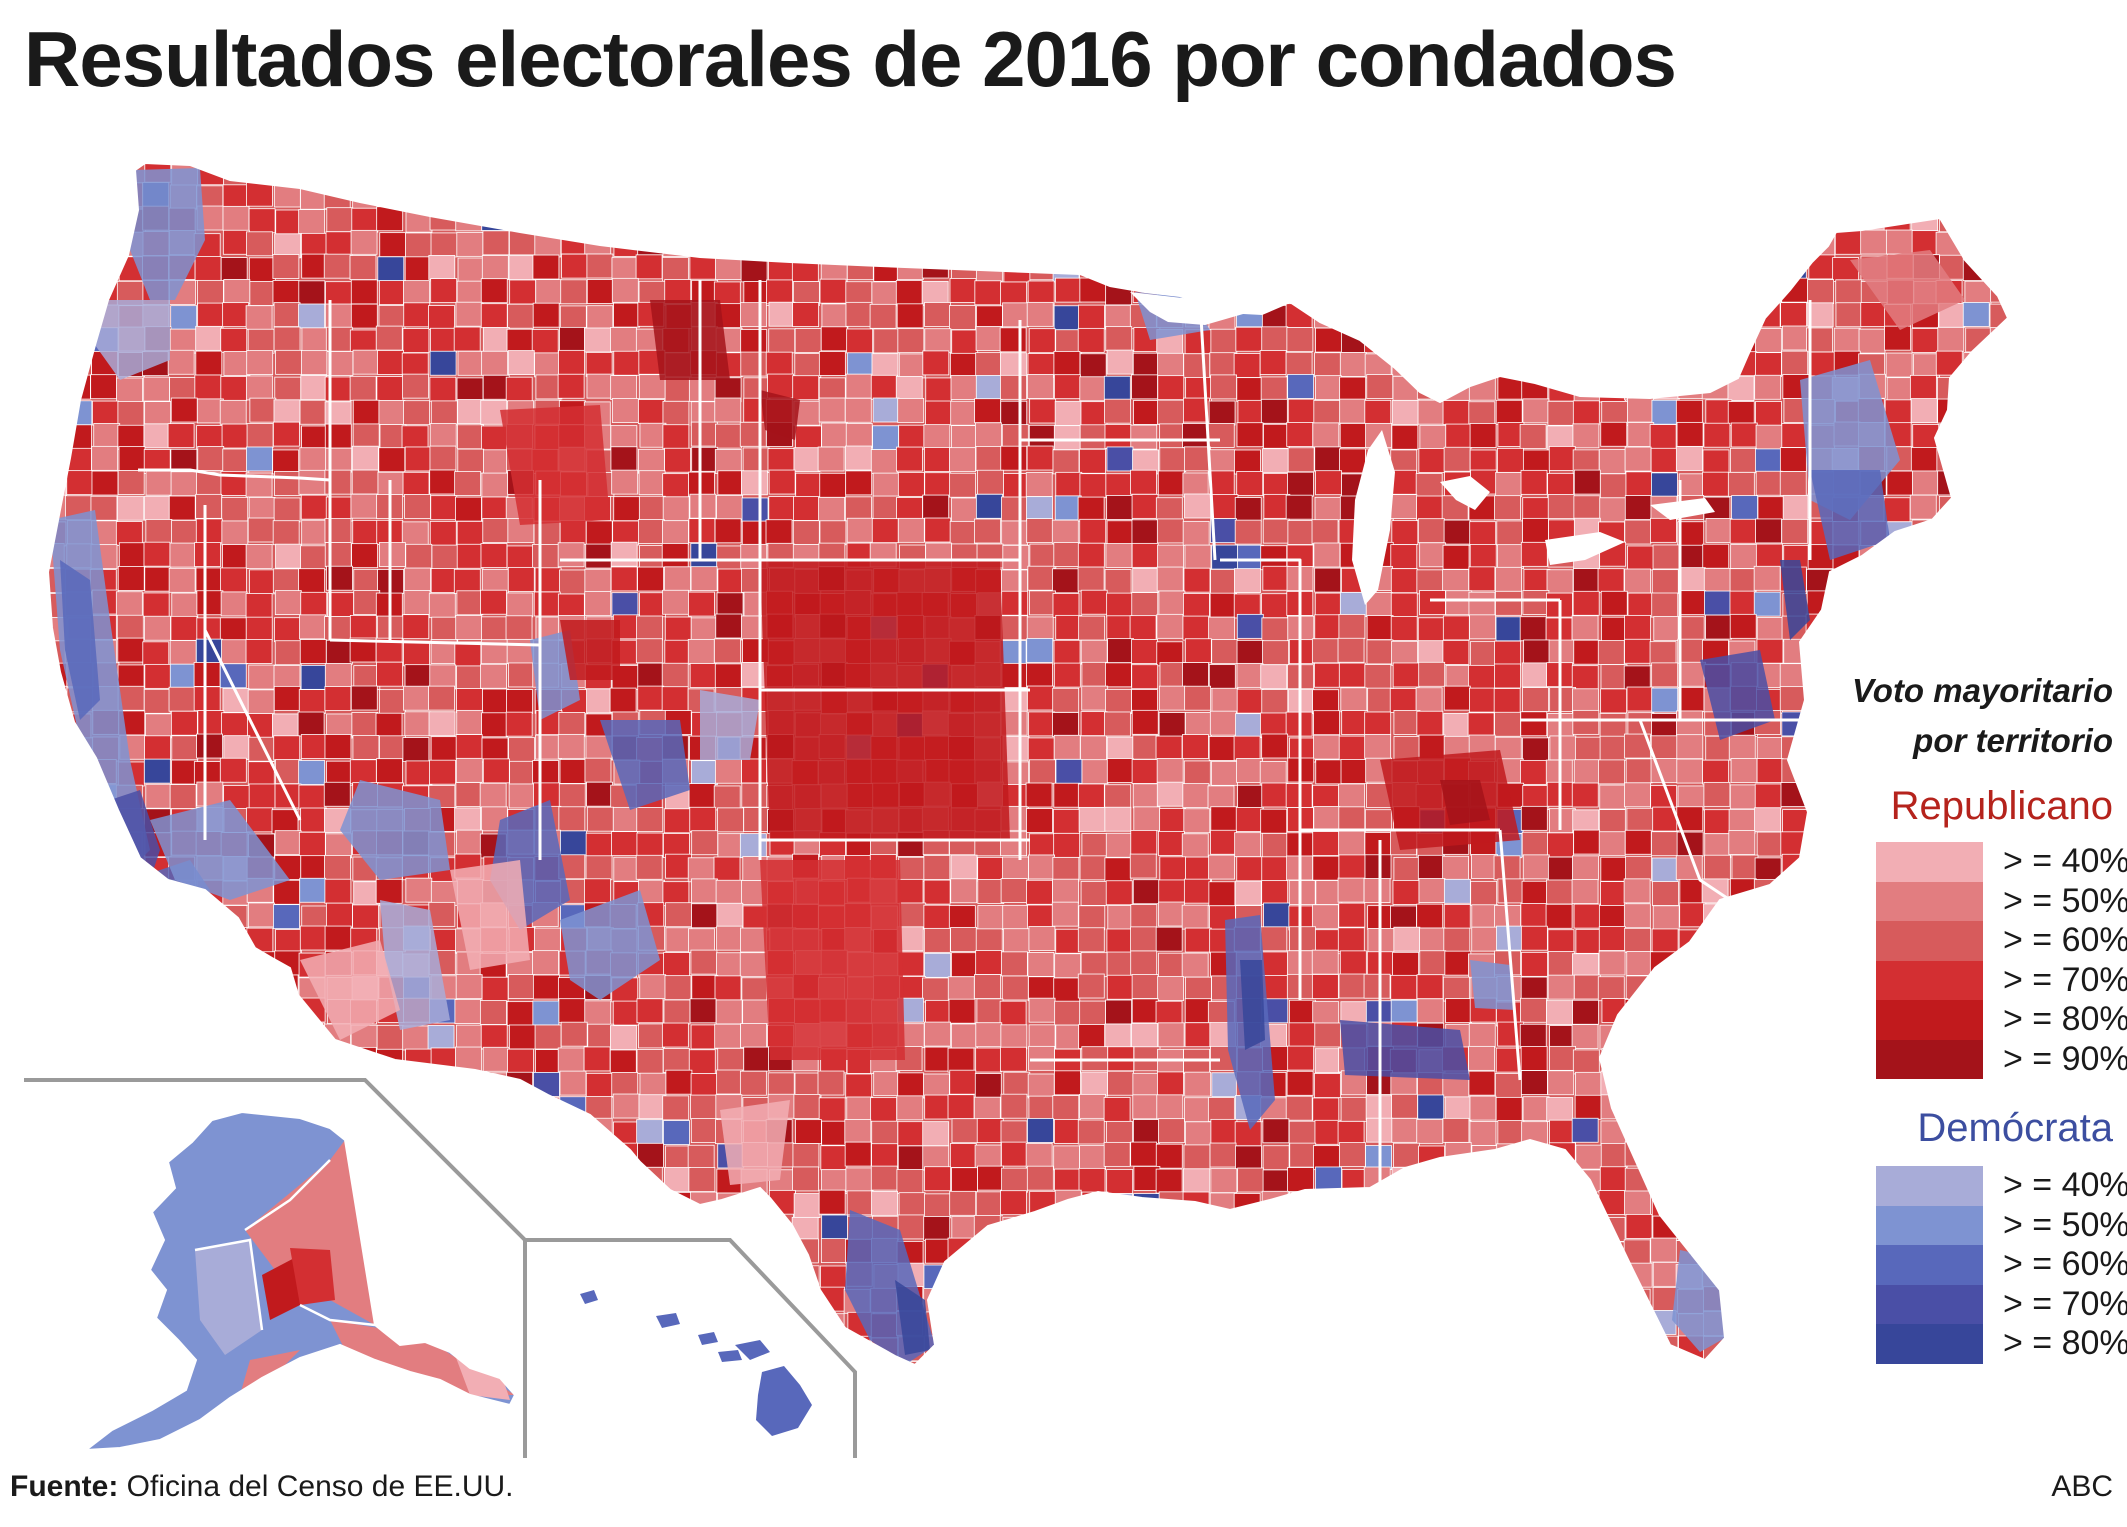 This screenshot has height=1527, width=2127. Describe the element at coordinates (2001, 1225) in the screenshot. I see `legend-democrat-row: > = 50%` at that location.